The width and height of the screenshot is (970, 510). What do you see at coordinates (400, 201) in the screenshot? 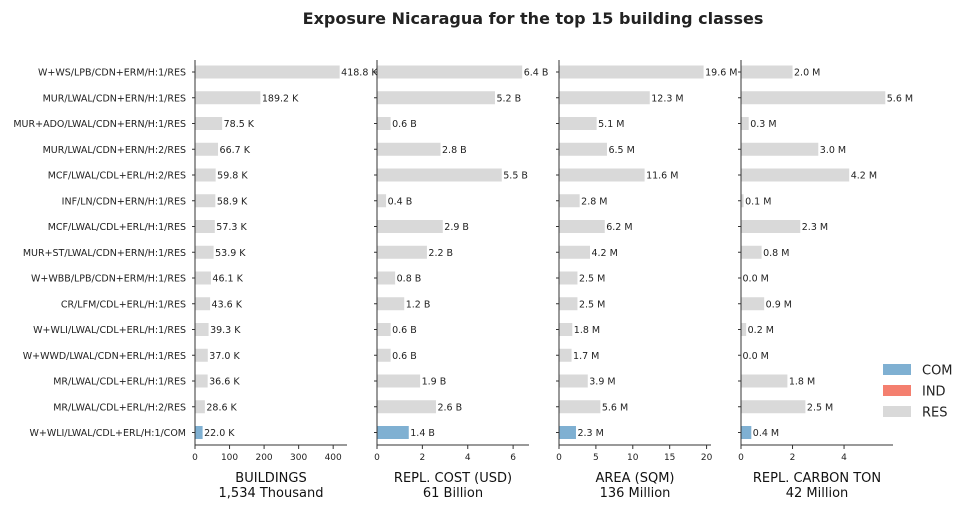
I see `data-label: 0.4 B` at bounding box center [400, 201].